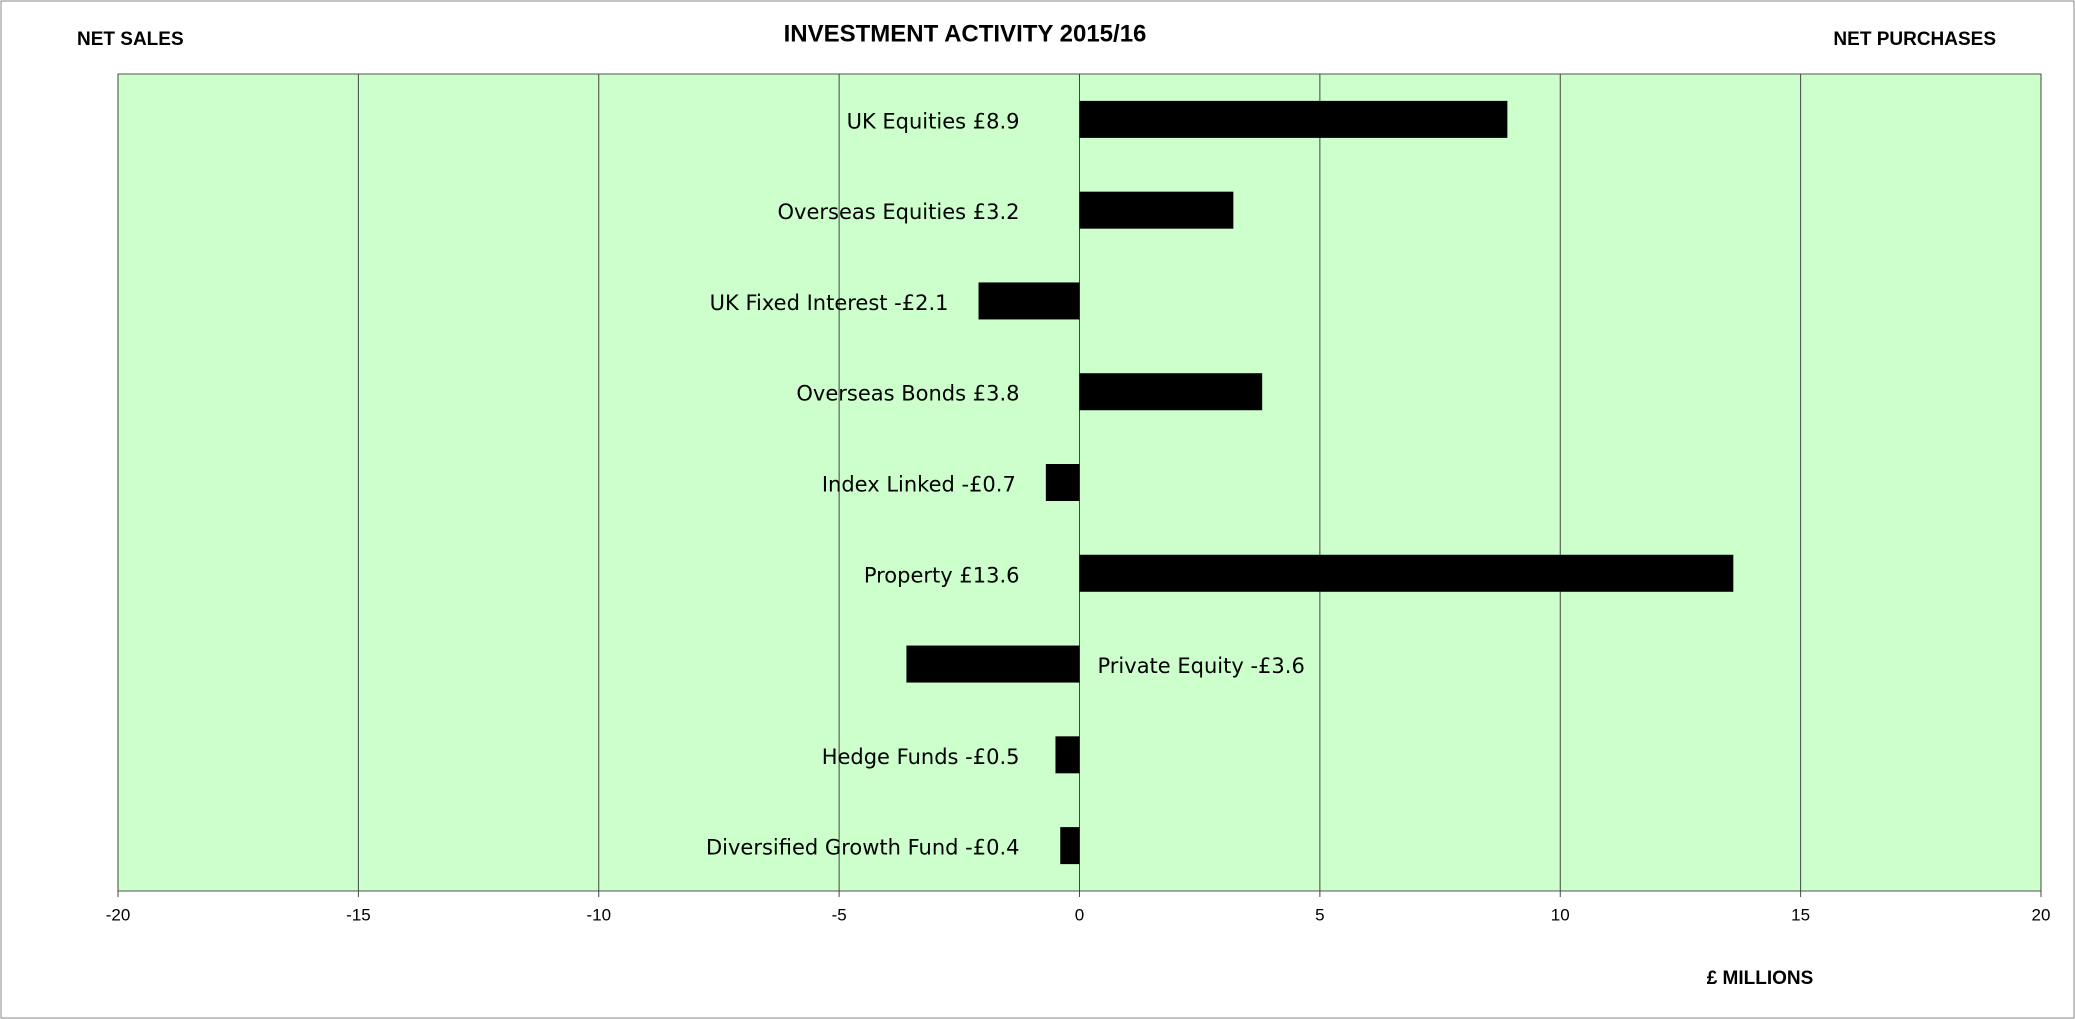 This screenshot has width=2075, height=1019. Describe the element at coordinates (1319, 914) in the screenshot. I see `x-tick-label: 5` at that location.